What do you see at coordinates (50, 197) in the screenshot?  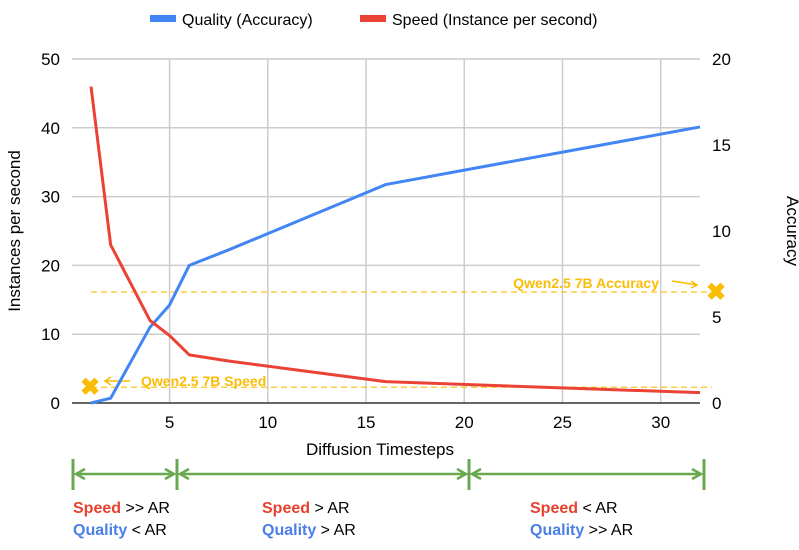 I see `y-tick-label: 30` at bounding box center [50, 197].